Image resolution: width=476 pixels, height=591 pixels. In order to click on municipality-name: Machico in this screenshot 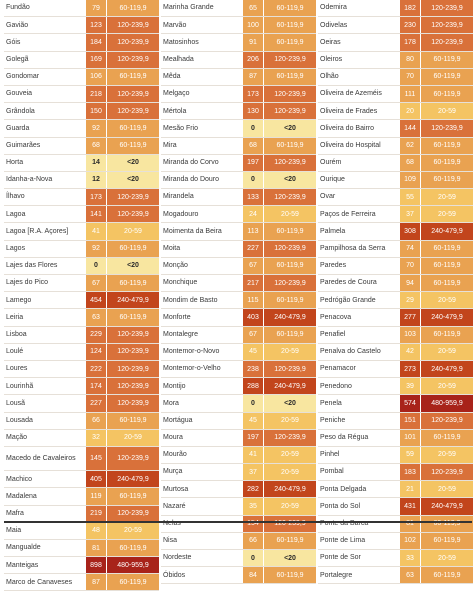, I will do `click(19, 479)`.